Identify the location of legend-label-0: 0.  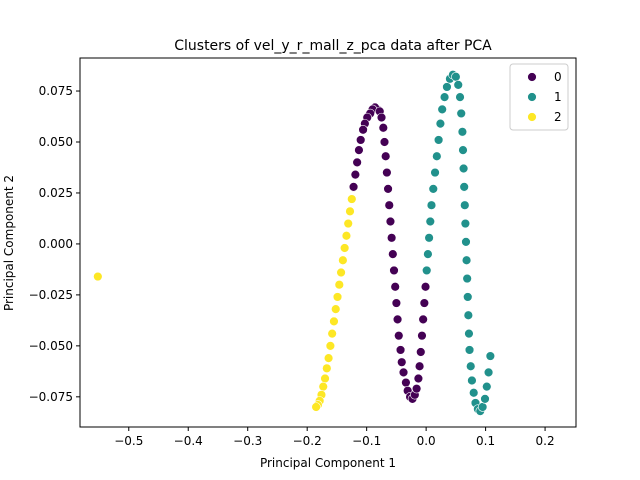
(558, 77).